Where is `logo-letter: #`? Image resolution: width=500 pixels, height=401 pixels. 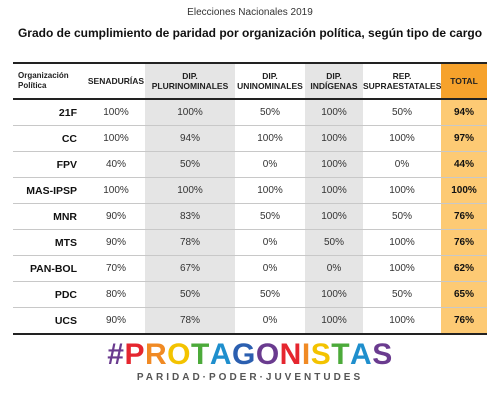 logo-letter: # is located at coordinates (116, 354).